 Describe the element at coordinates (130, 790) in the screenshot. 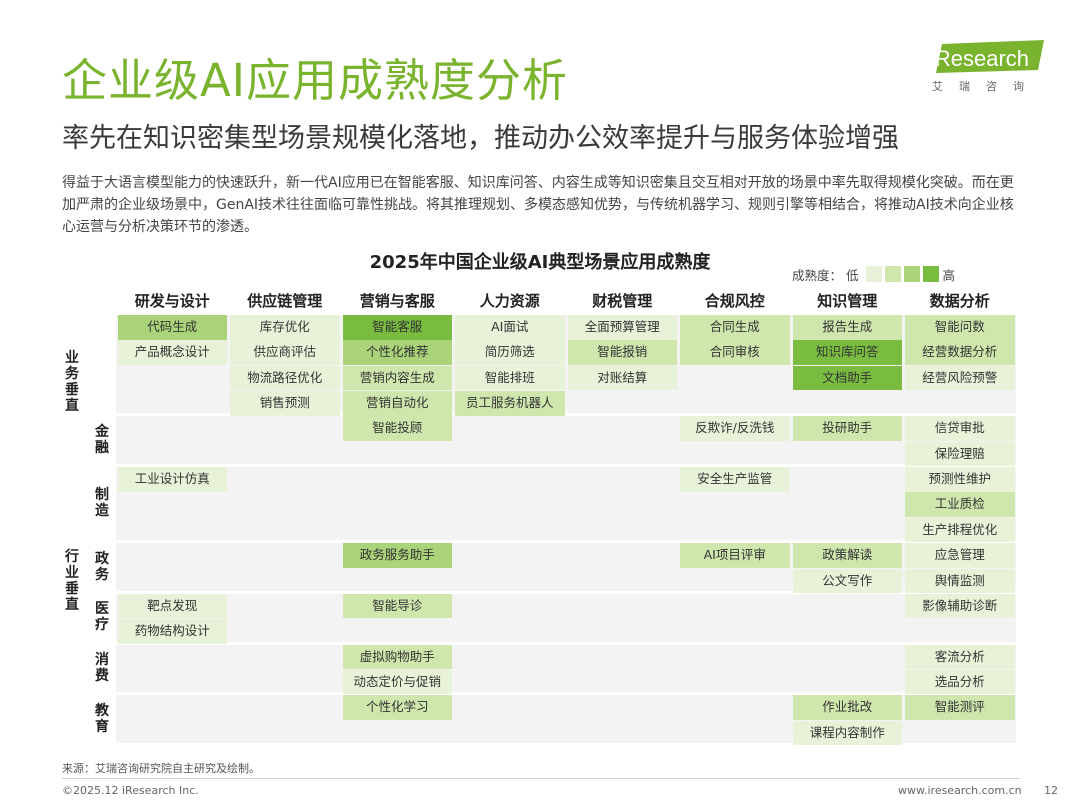

I see `copyright: ©2025.12 iResearch Inc.` at that location.